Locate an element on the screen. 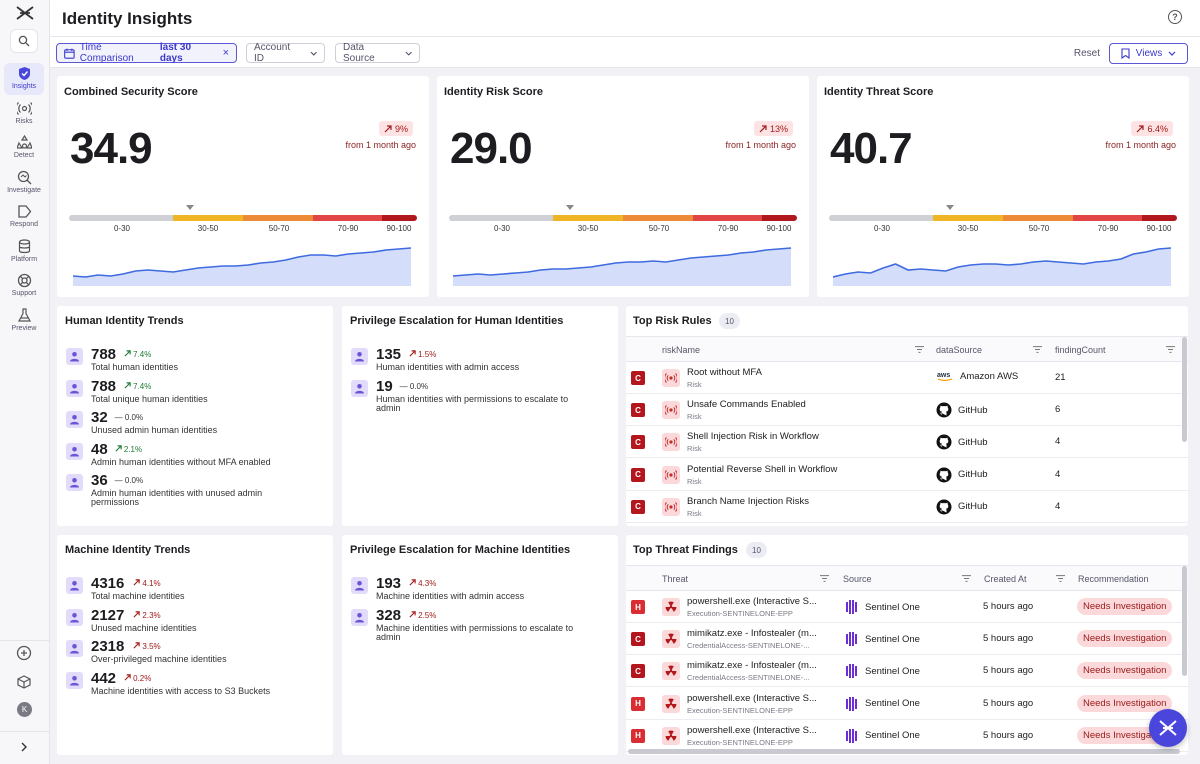 The height and width of the screenshot is (764, 1200). column-header: Recommendation is located at coordinates (1113, 579).